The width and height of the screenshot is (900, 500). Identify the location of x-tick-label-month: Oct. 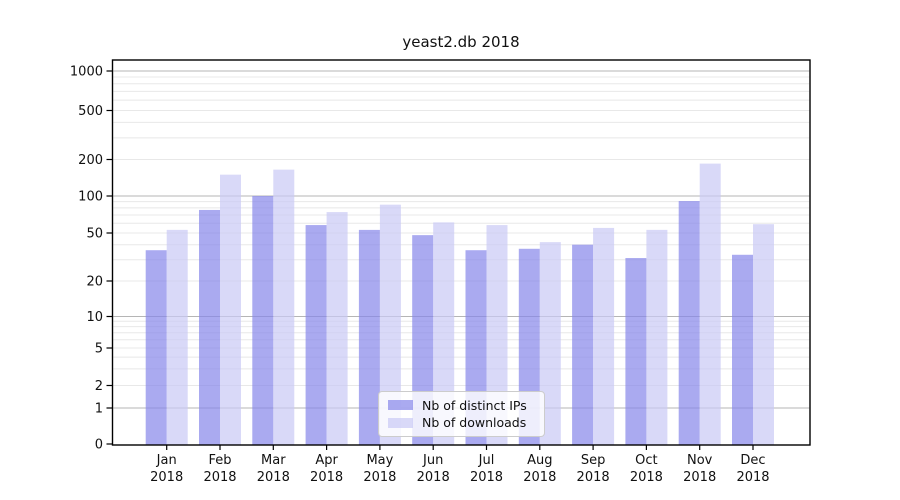
(646, 460).